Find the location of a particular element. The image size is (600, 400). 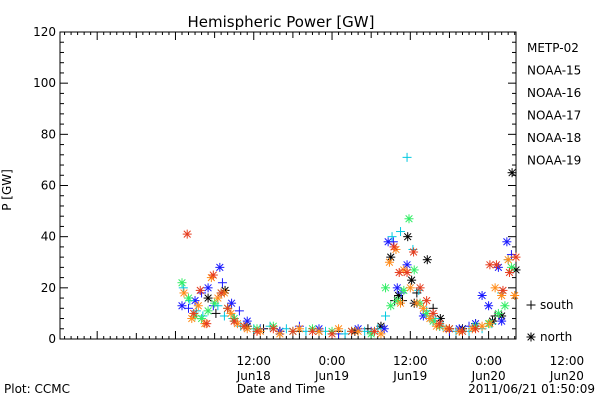

x-tick-label-time: 12:00 is located at coordinates (253, 361).